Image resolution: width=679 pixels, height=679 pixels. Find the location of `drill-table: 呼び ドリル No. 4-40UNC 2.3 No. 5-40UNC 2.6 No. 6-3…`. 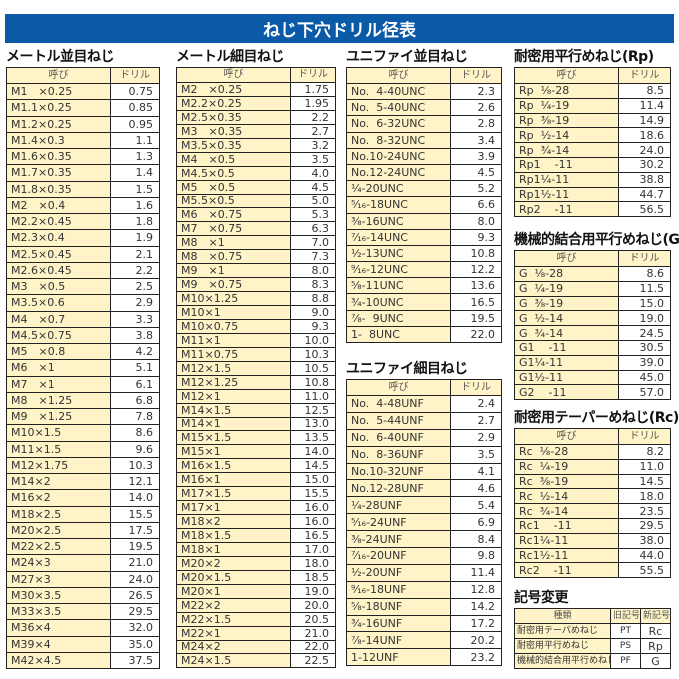

drill-table: 呼び ドリル No. 4-40UNC 2.3 No. 5-40UNC 2.6 No. 6-3… is located at coordinates (424, 205).